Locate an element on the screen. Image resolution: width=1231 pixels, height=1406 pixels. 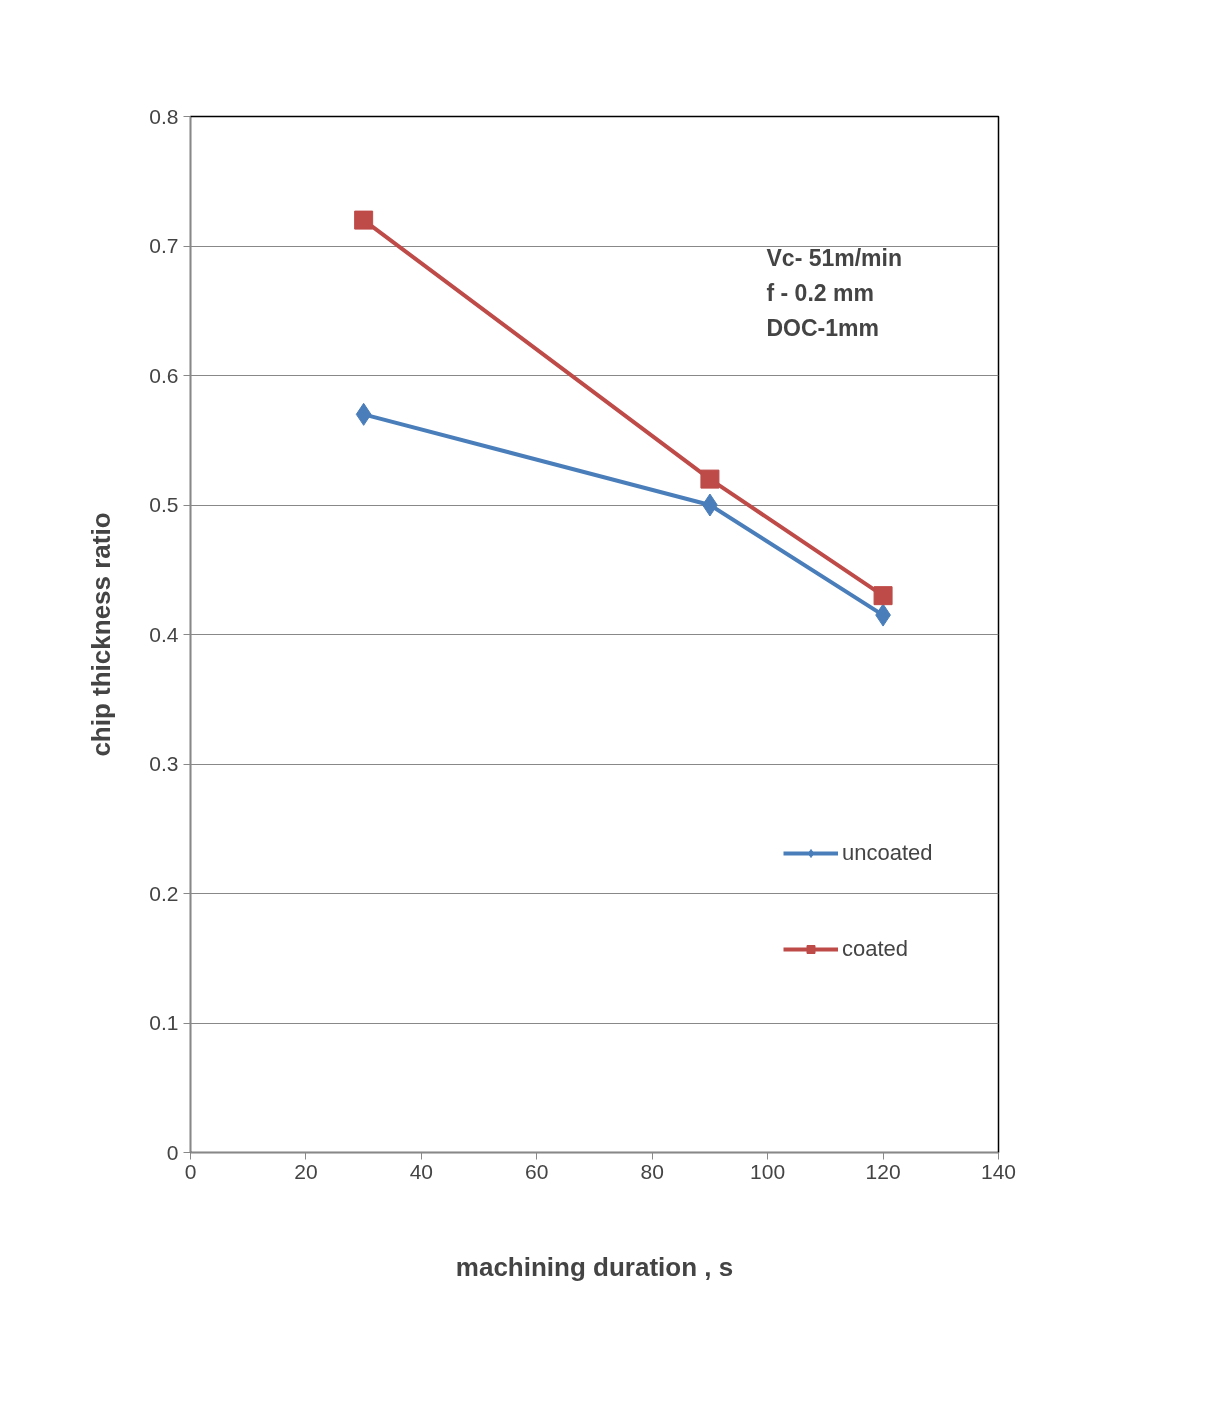
annotation: Vc- 51m/min is located at coordinates (834, 257).